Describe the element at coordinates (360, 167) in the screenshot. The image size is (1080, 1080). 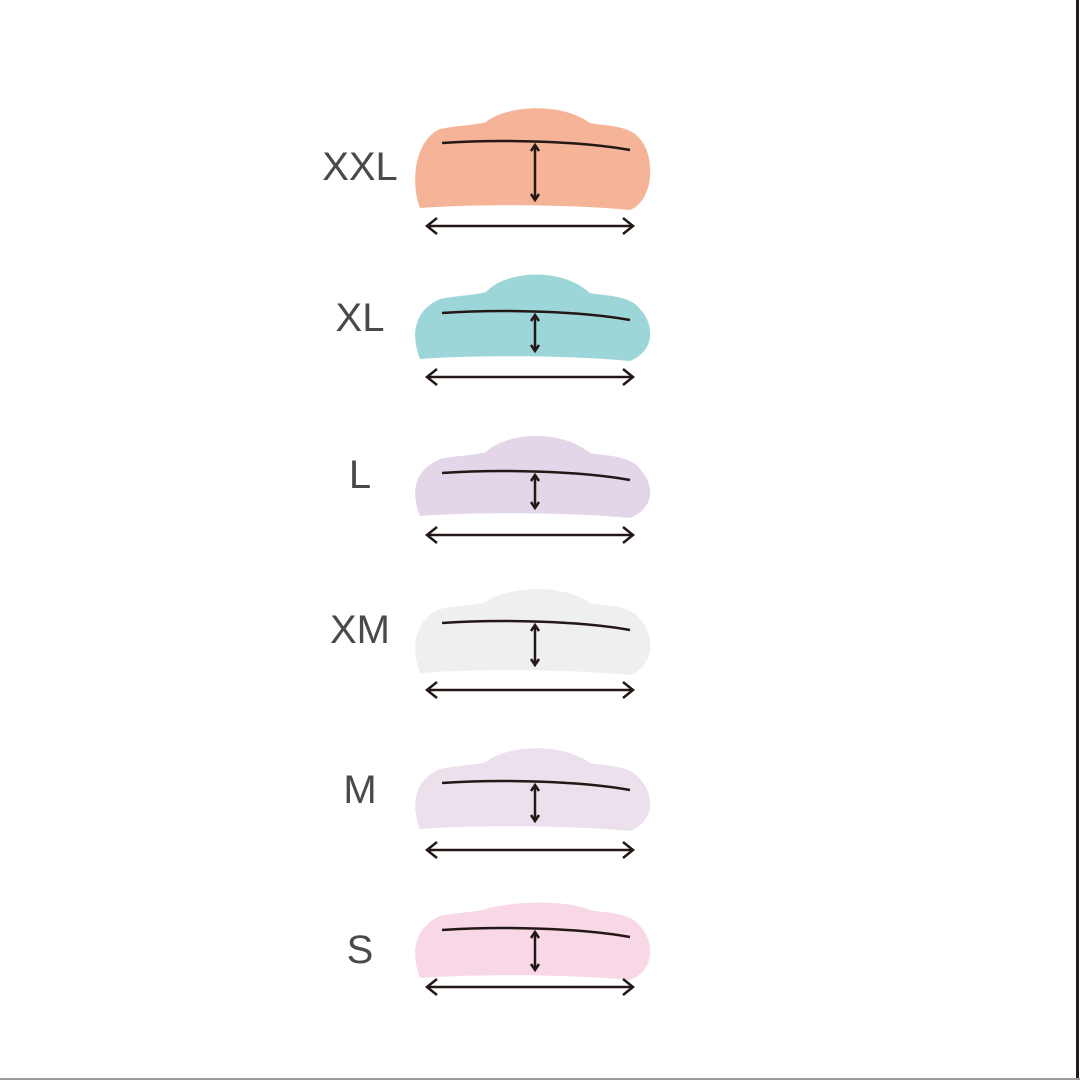
I see `size-label: XXL` at that location.